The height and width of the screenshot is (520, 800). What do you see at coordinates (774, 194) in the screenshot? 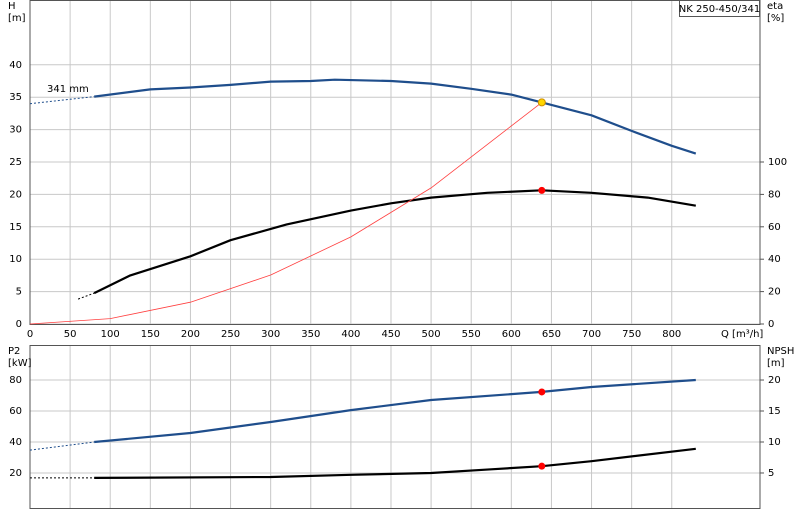
I see `y2-tick-label: 80` at bounding box center [774, 194].